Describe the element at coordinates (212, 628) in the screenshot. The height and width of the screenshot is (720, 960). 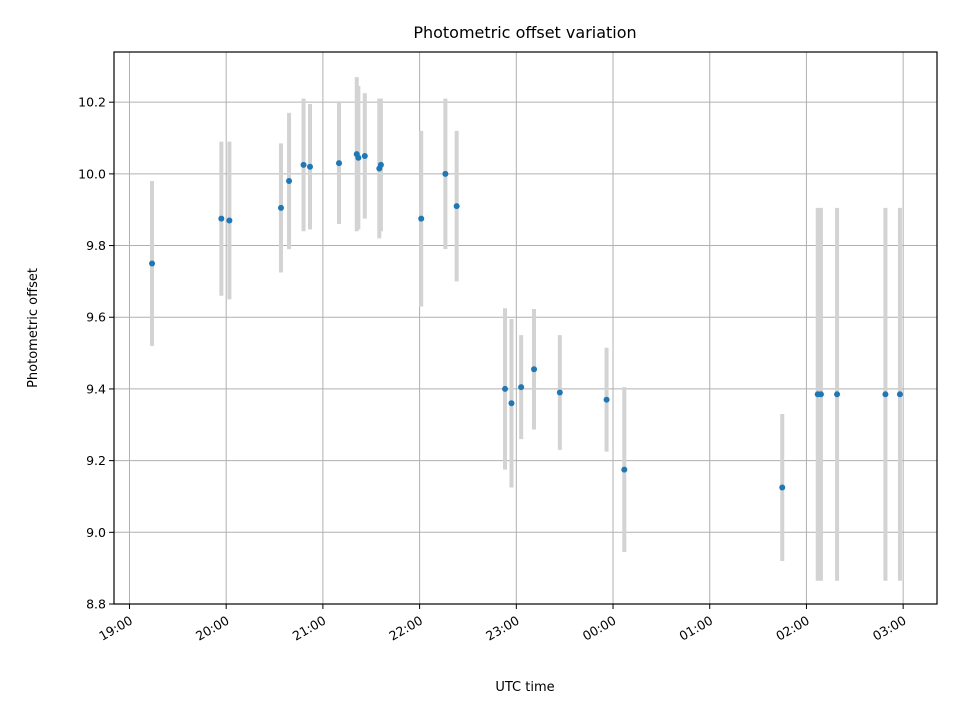
I see `x-tick-label: 20:00` at that location.